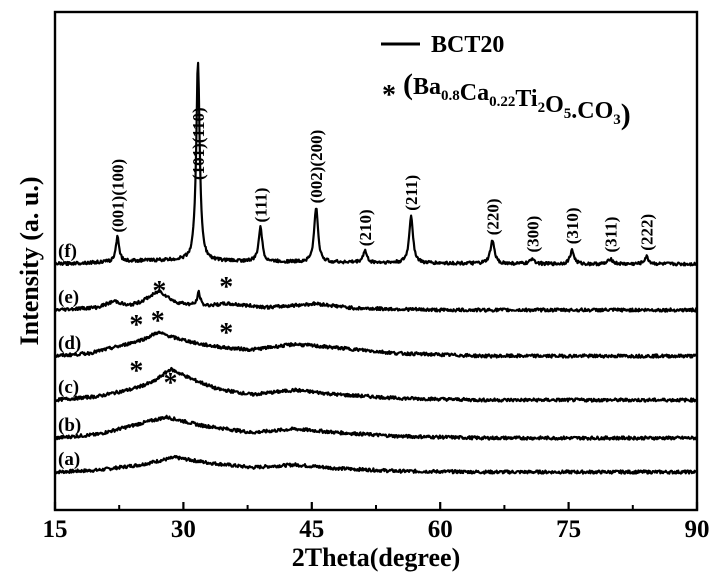 The image size is (717, 574). What do you see at coordinates (611, 235) in the screenshot?
I see `peak-label: (311)` at bounding box center [611, 235].